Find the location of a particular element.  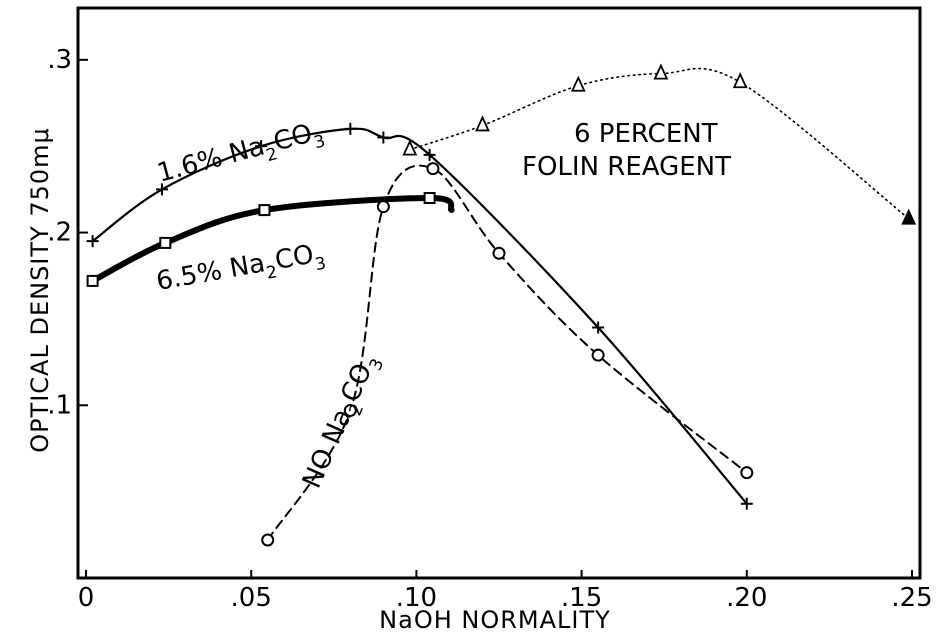

x-tick-label: .15 is located at coordinates (581, 598).